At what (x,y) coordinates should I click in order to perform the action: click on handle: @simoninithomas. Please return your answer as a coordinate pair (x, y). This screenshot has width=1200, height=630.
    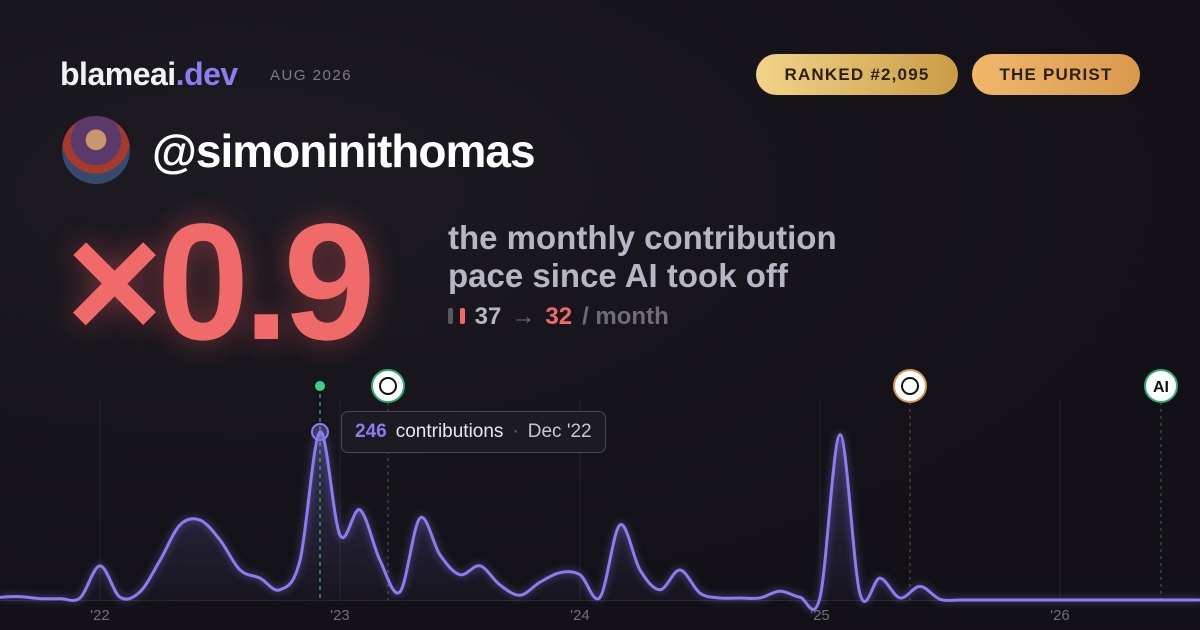
    Looking at the image, I should click on (344, 151).